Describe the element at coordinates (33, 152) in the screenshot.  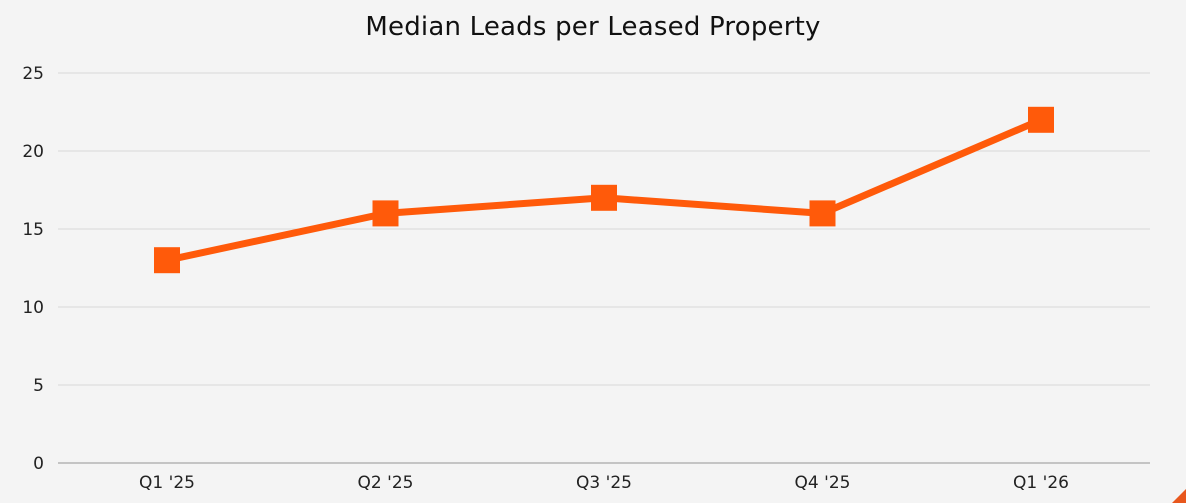
I see `y-tick-label: 20` at that location.